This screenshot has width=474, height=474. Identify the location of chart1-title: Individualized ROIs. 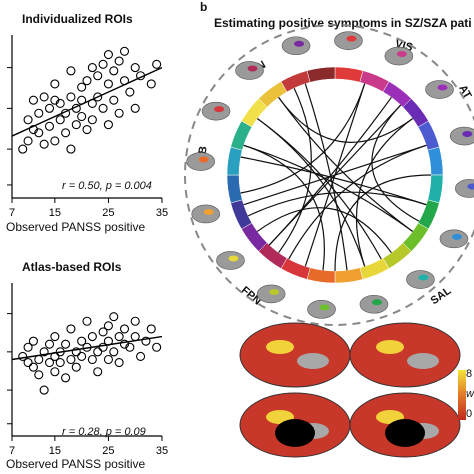
(77, 19).